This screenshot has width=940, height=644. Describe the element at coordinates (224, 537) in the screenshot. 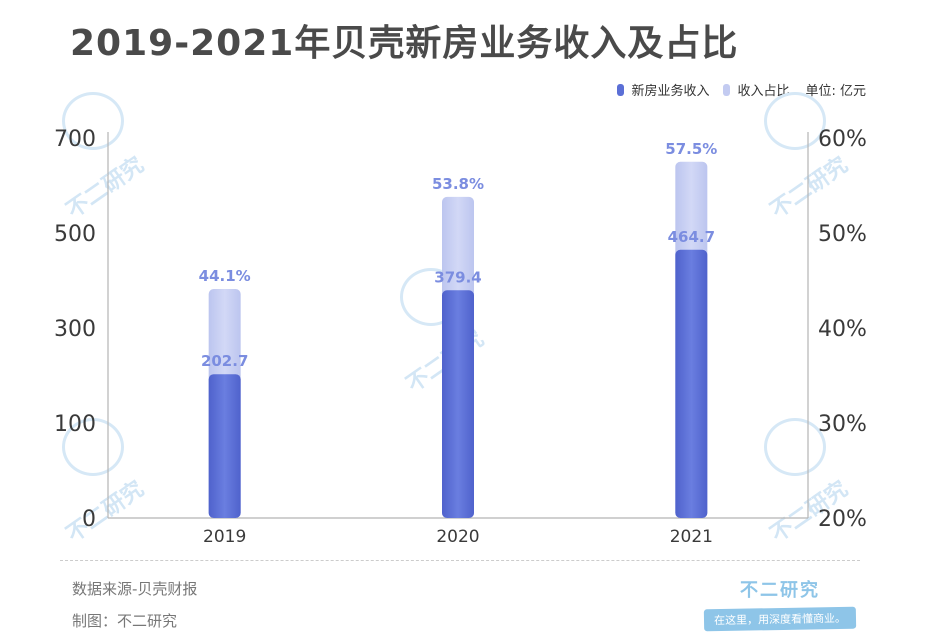

I see `x-tick-label: 2019` at that location.